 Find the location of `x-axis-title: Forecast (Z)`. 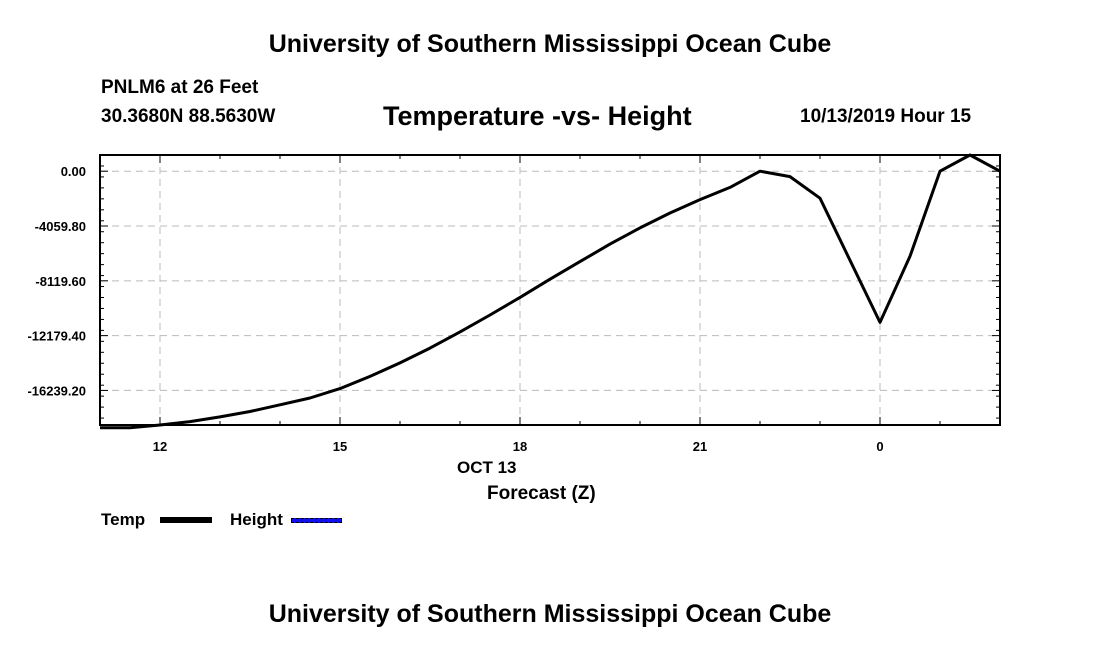

x-axis-title: Forecast (Z) is located at coordinates (541, 493).